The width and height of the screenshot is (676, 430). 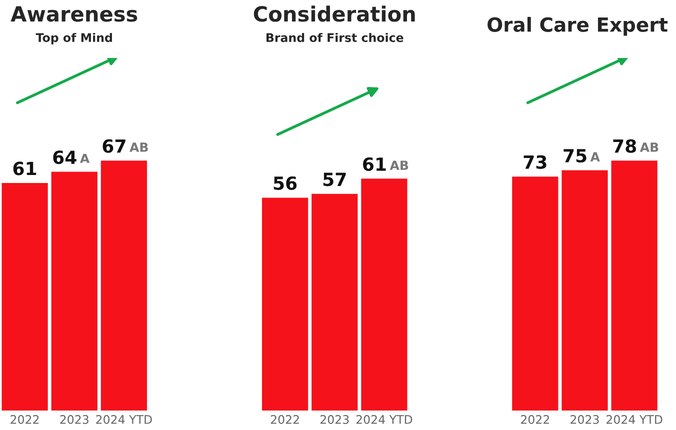 I want to click on data-label: 75, so click(x=575, y=156).